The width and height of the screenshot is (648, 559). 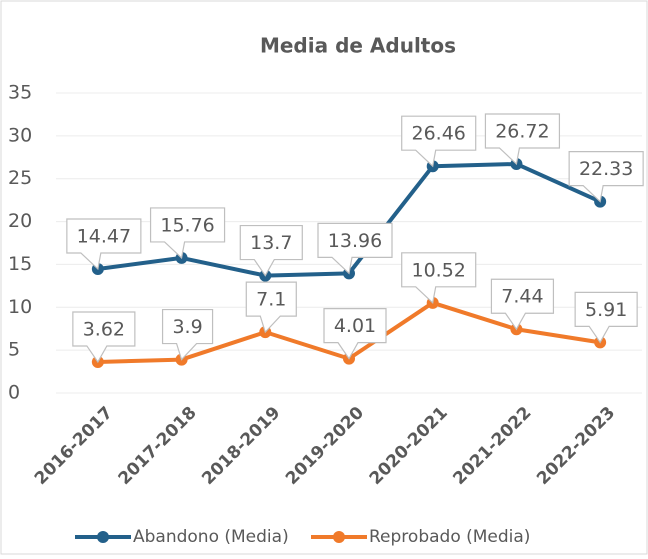 What do you see at coordinates (20, 93) in the screenshot?
I see `y-tick-label: 35` at bounding box center [20, 93].